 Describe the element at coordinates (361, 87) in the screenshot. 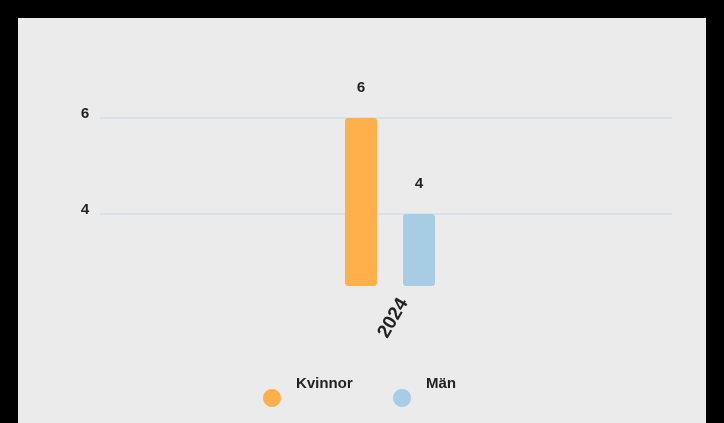

I see `value-label: 6` at that location.